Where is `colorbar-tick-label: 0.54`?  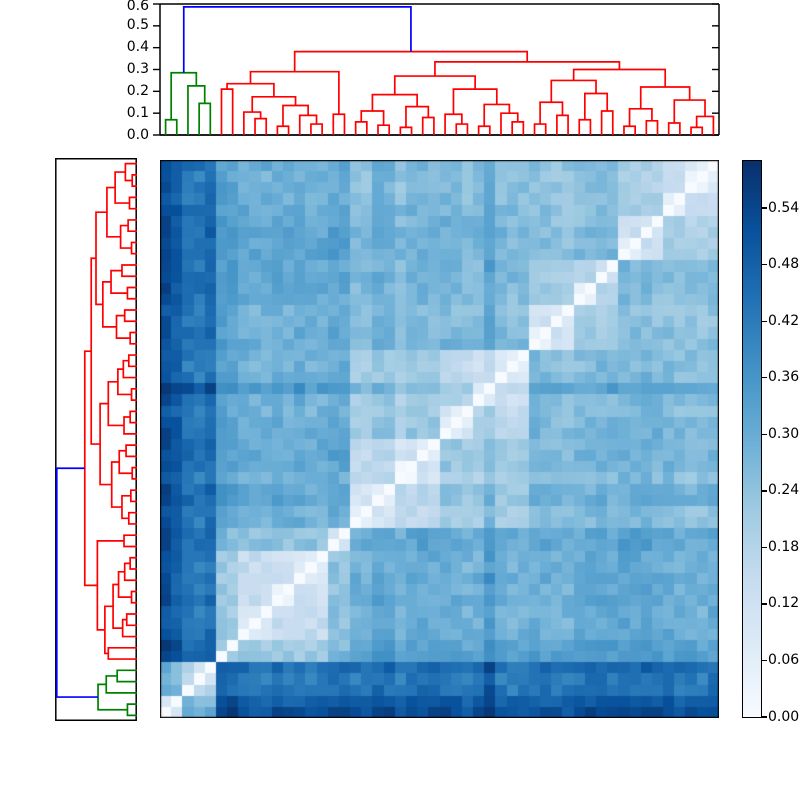
colorbar-tick-label: 0.54 is located at coordinates (784, 207).